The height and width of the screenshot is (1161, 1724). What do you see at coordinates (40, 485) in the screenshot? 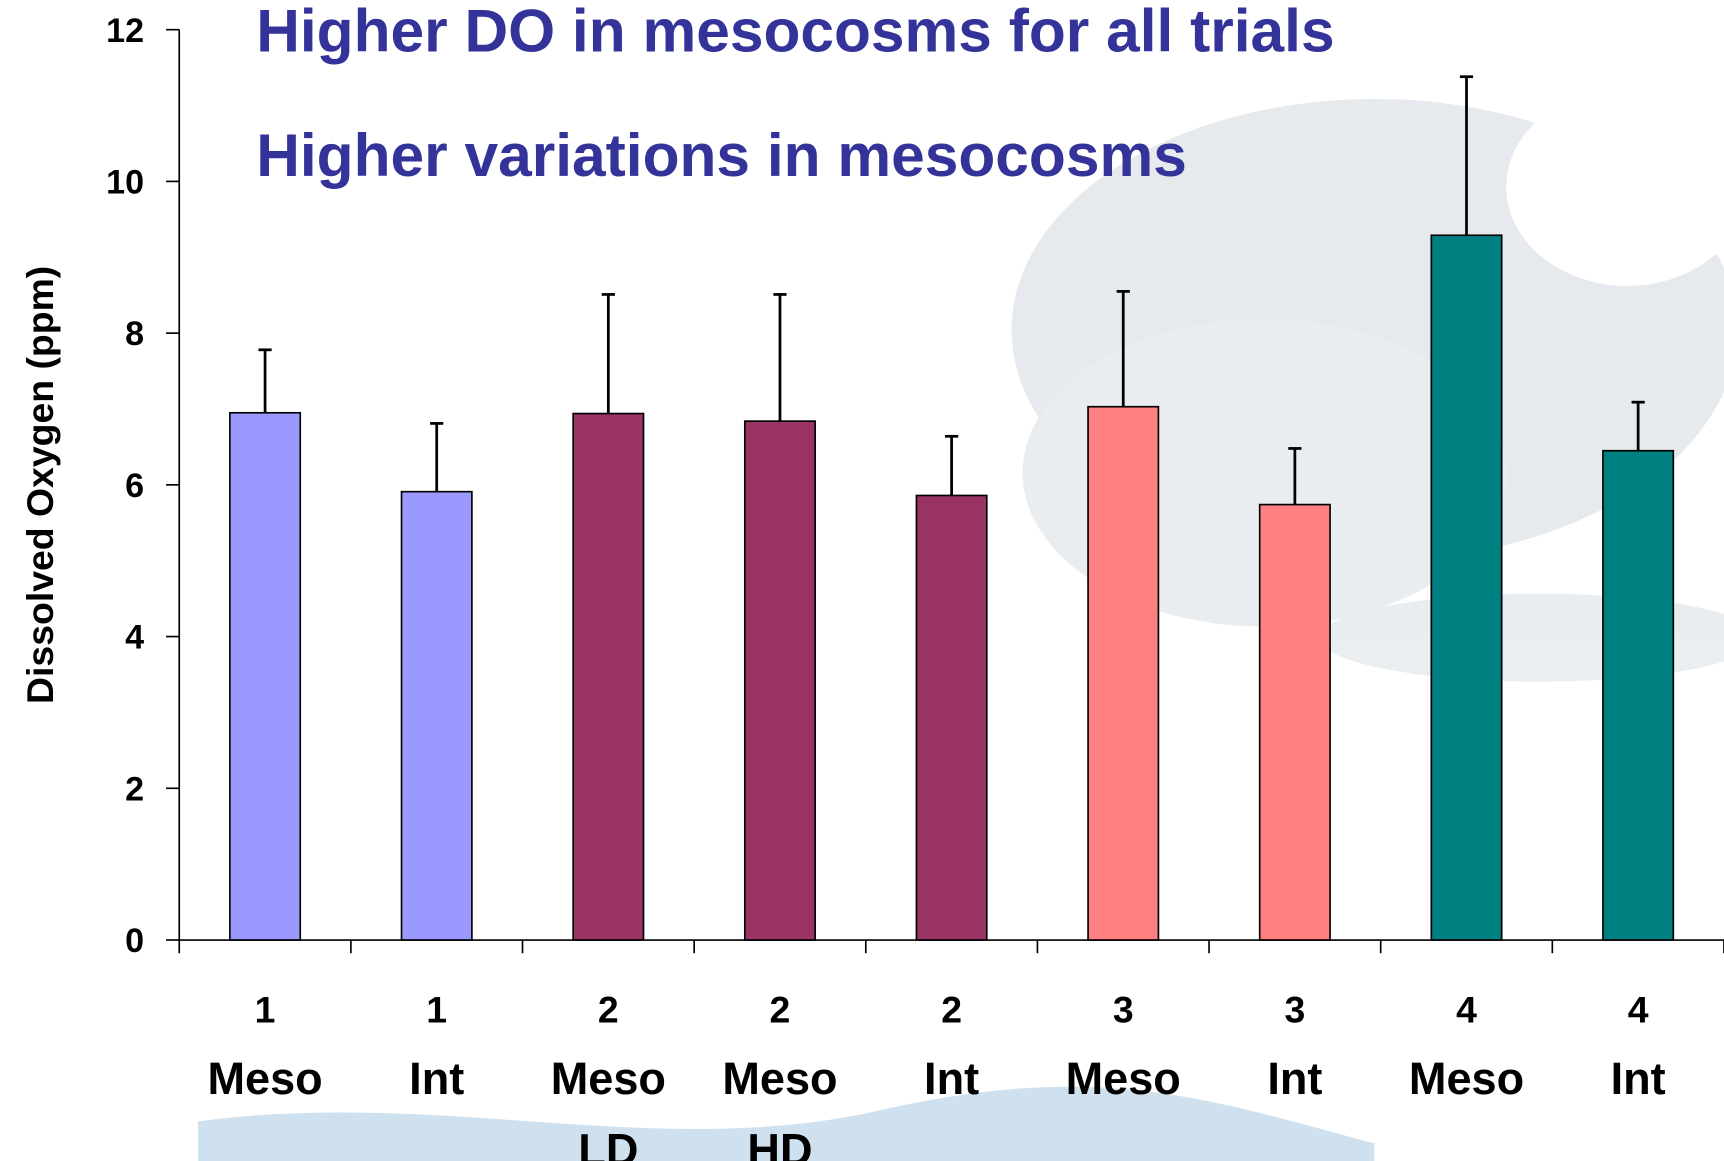
I see `y-axis-label: Dissolved Oxygen (ppm)` at bounding box center [40, 485].